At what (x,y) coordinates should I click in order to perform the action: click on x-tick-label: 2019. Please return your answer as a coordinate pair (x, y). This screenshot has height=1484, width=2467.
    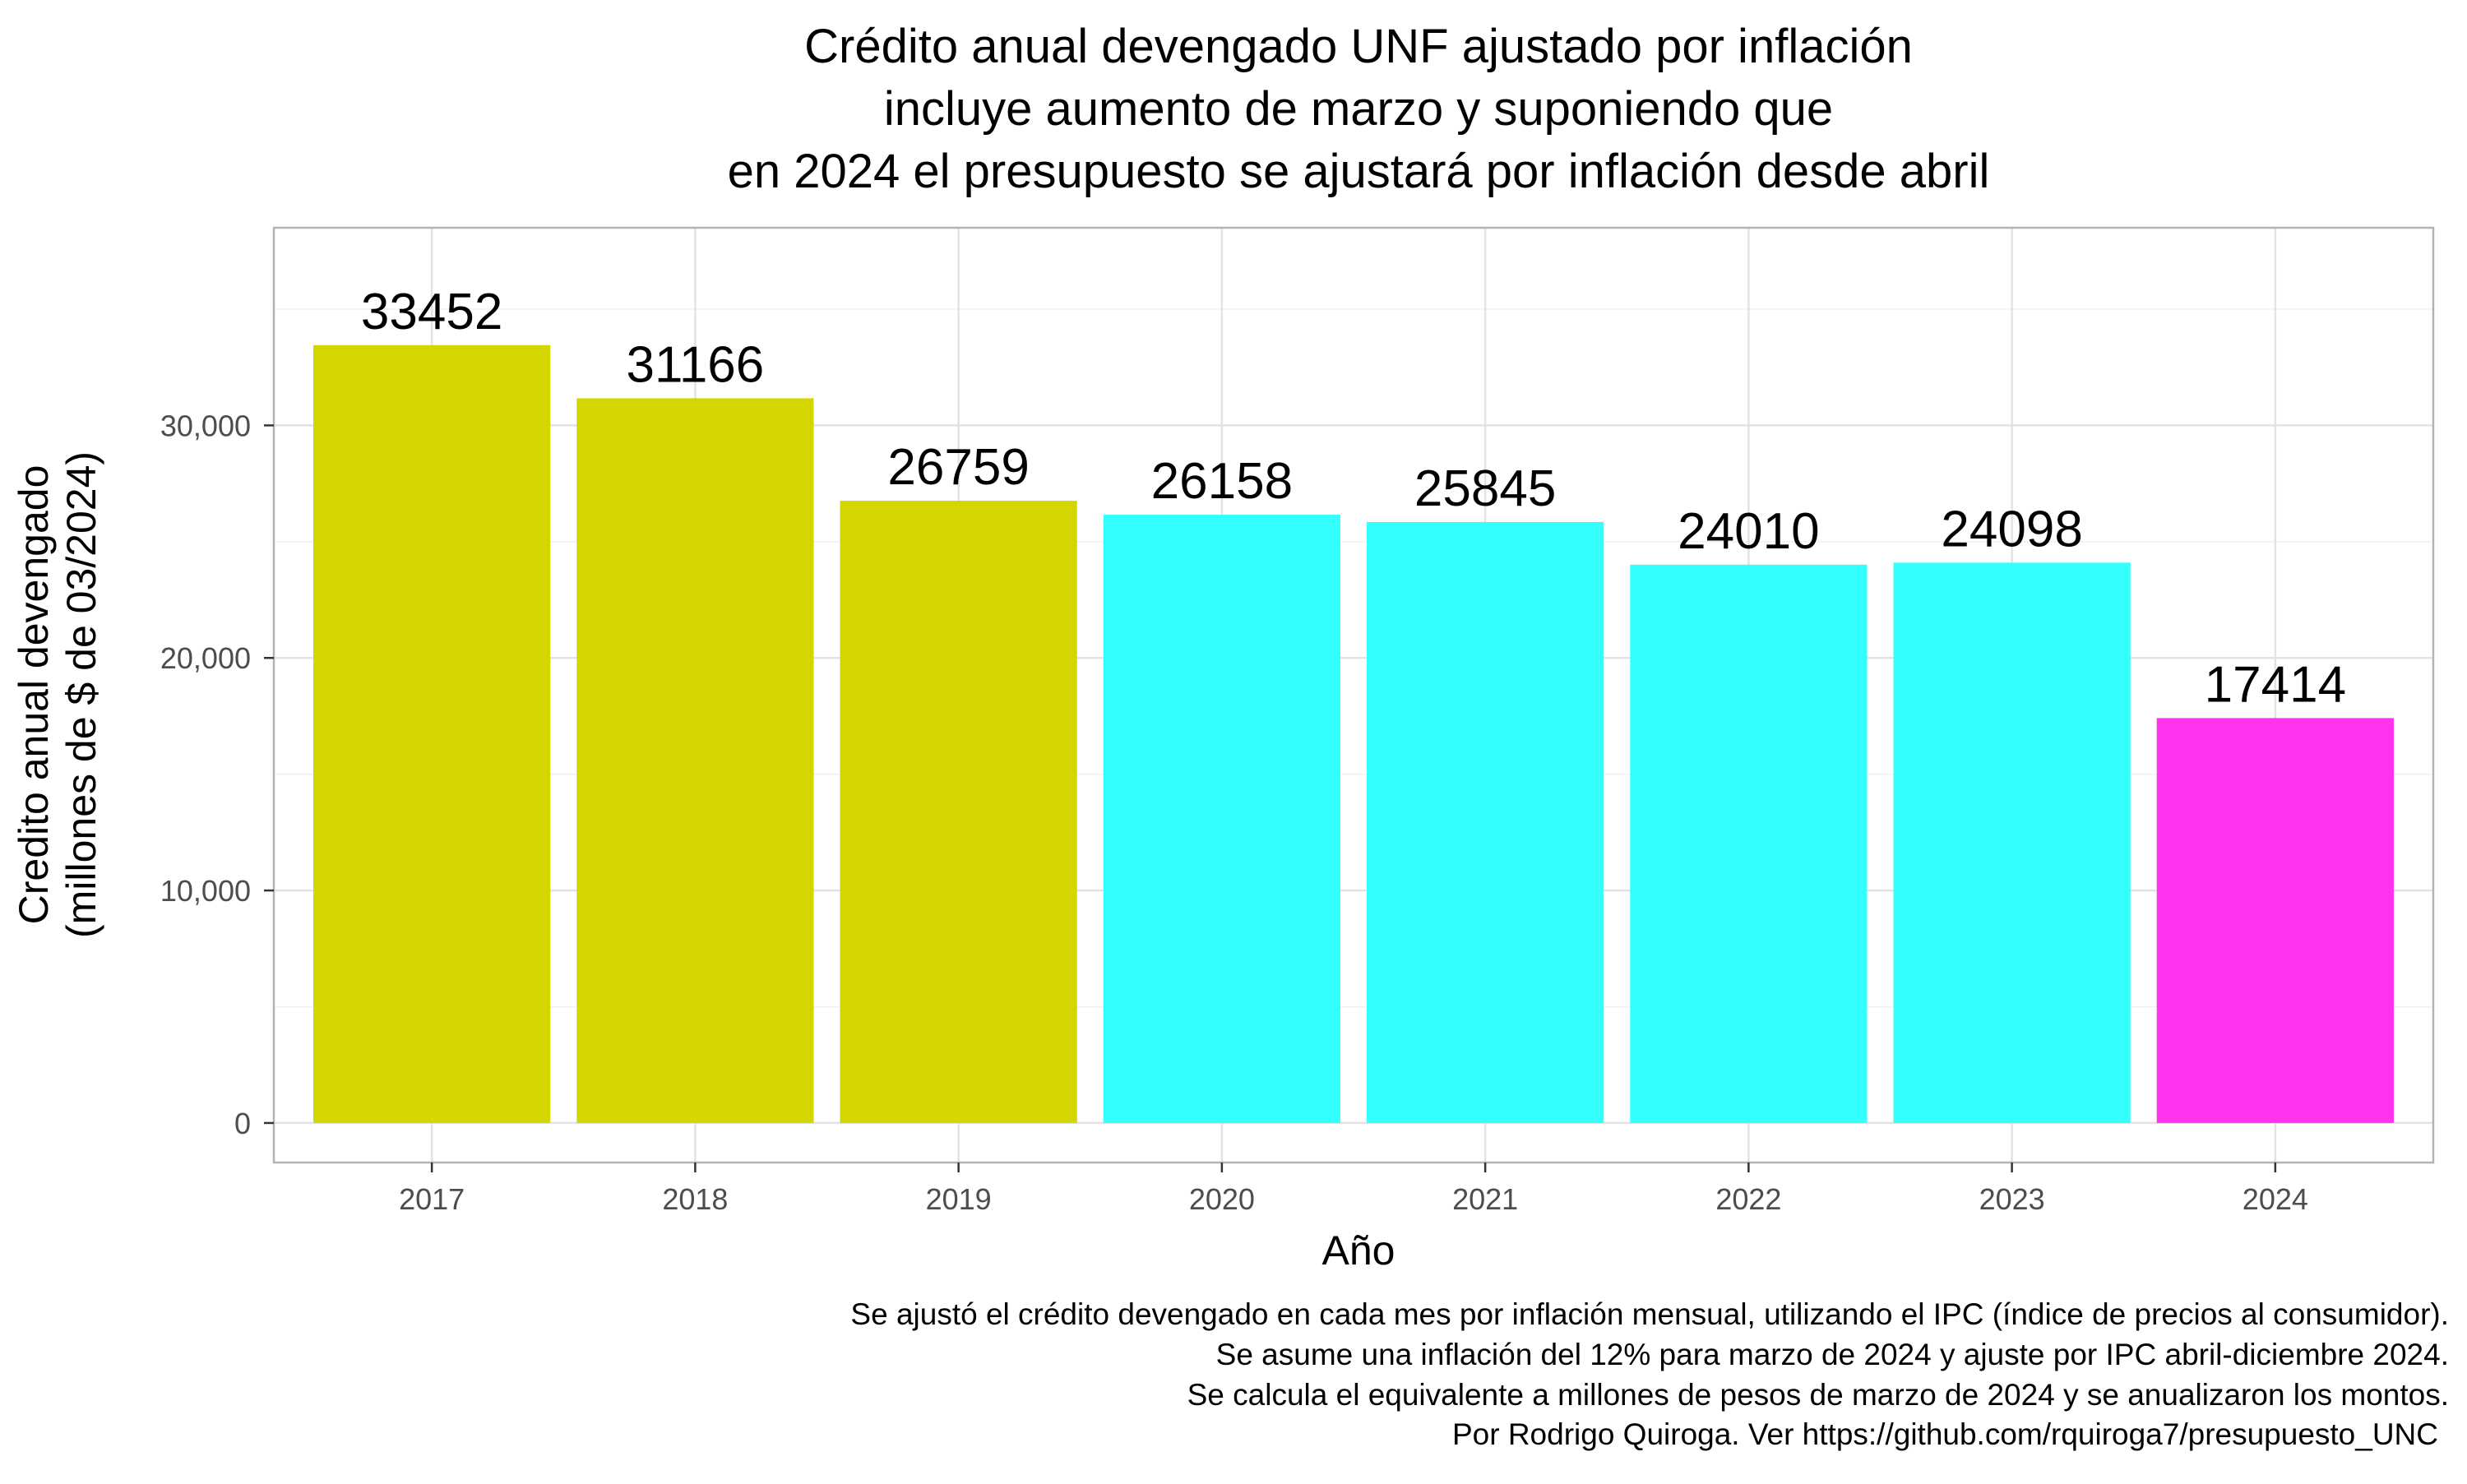
    Looking at the image, I should click on (959, 1199).